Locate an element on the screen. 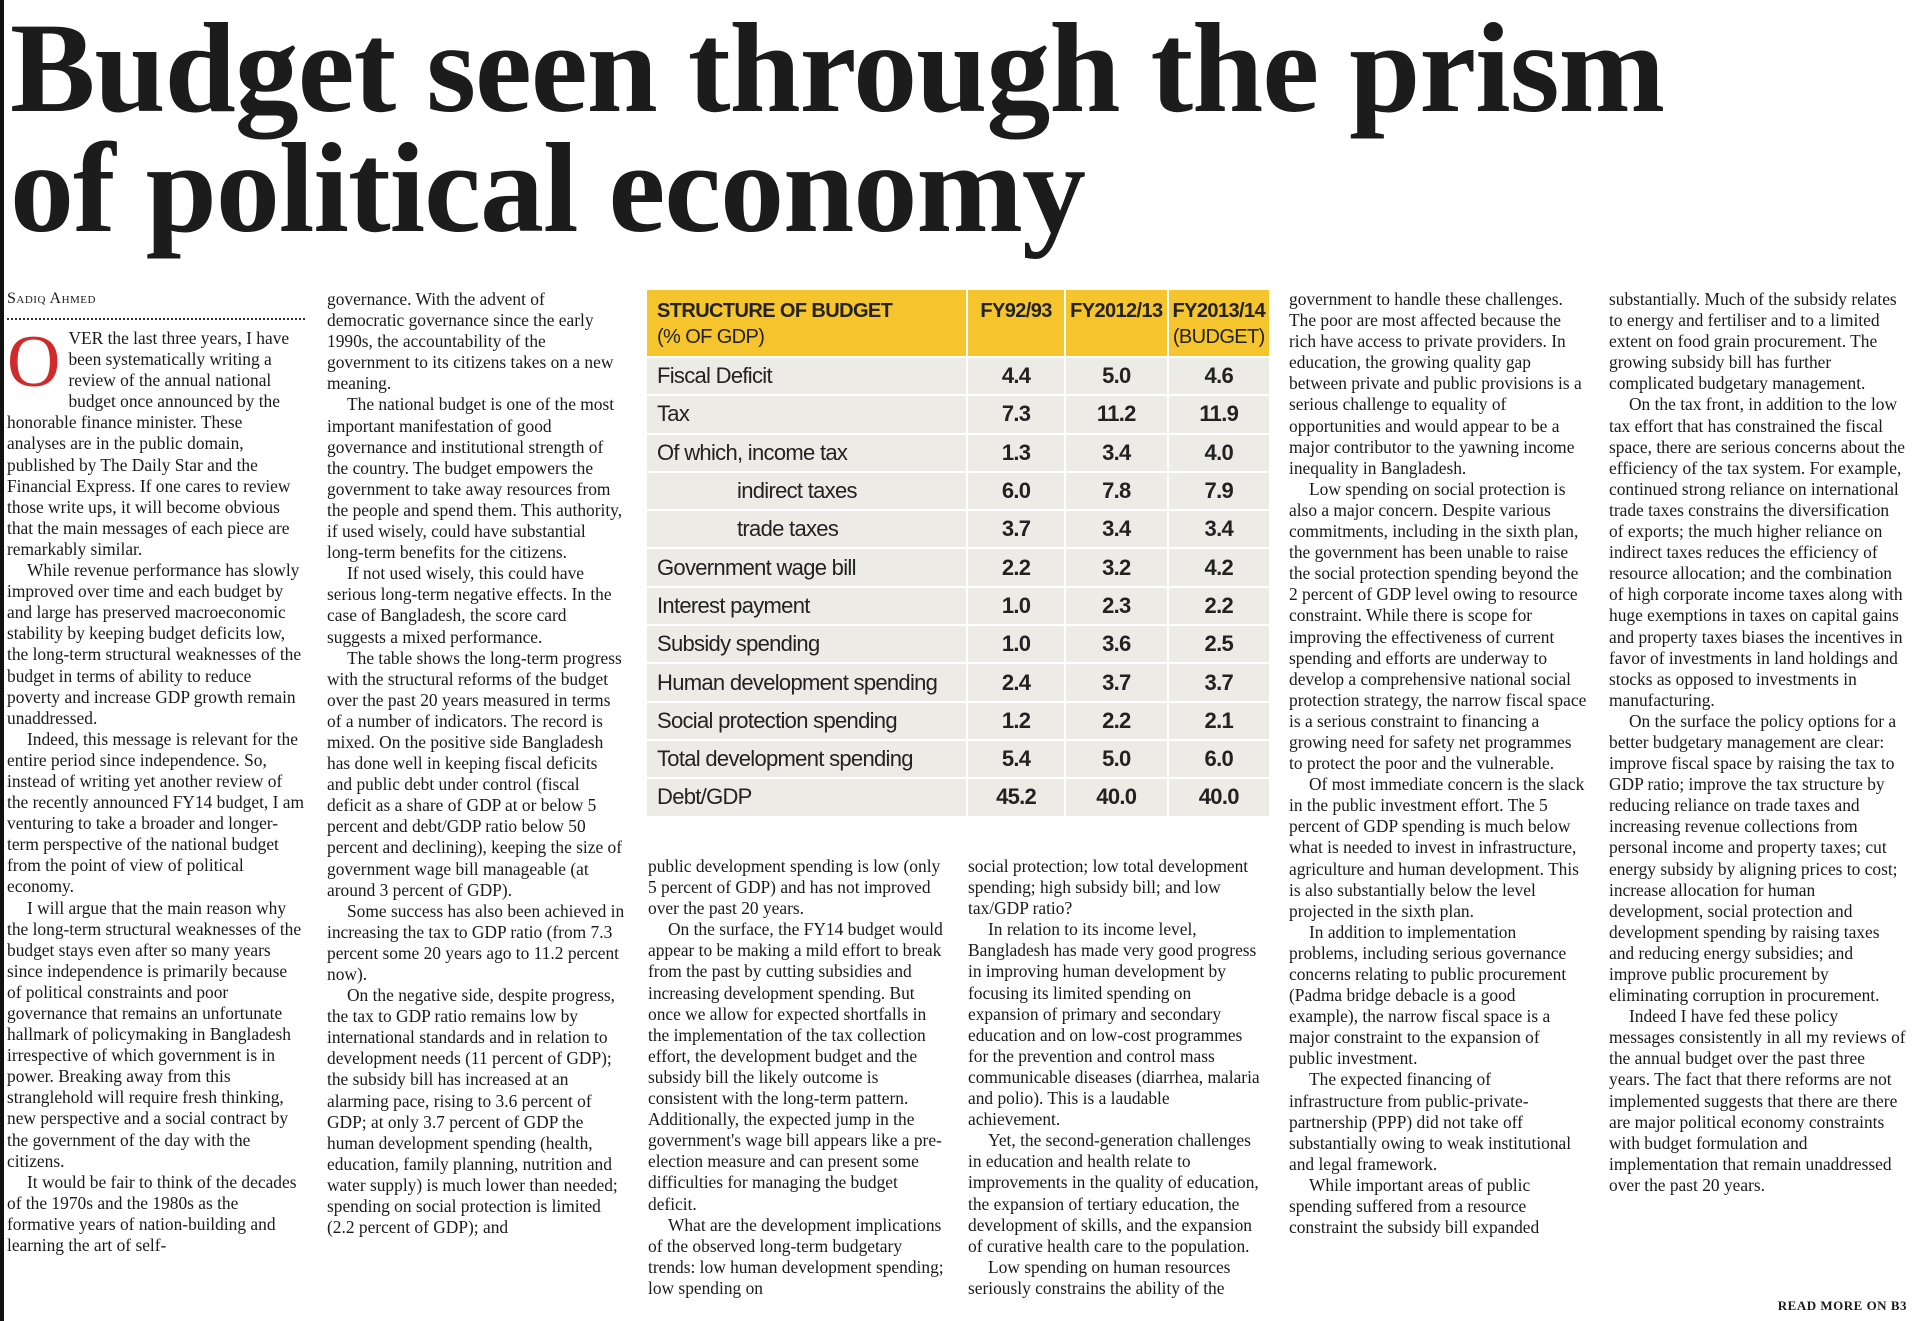 This screenshot has width=1913, height=1321. cell-value: 3.2 is located at coordinates (1116, 567).